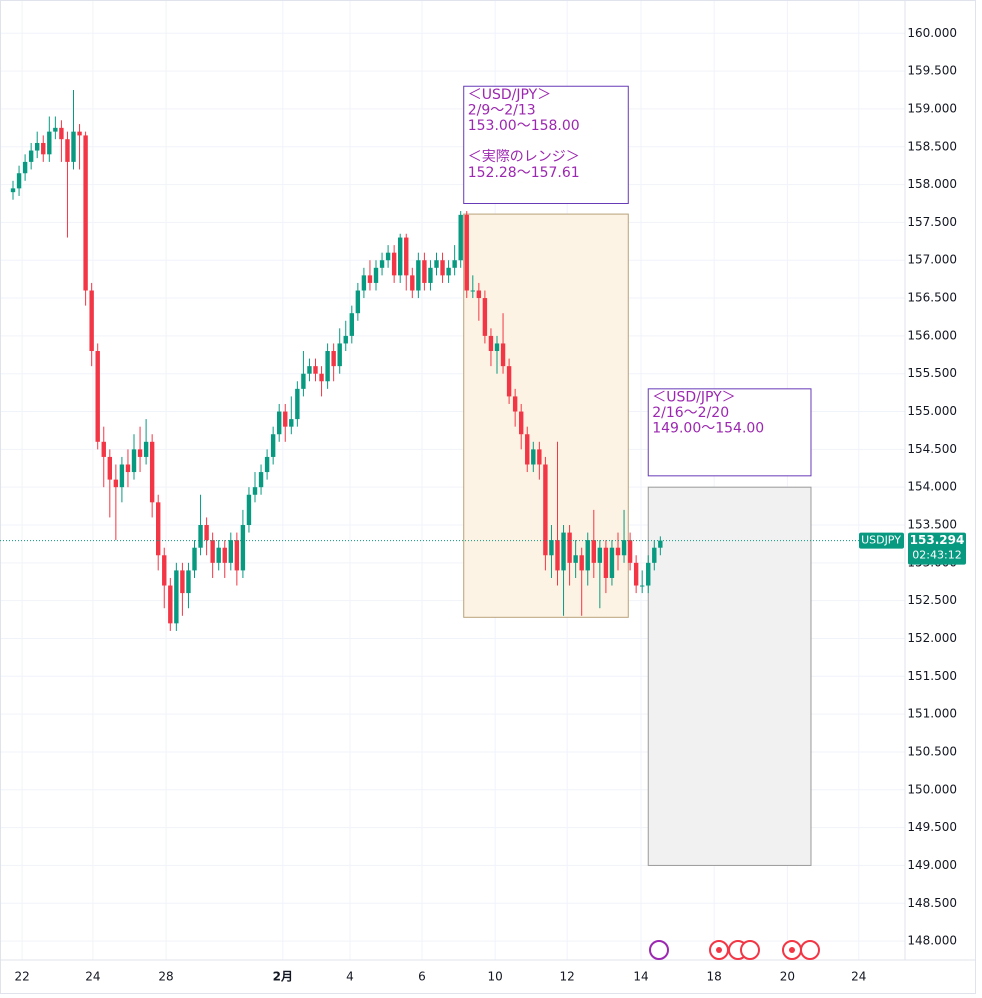  Describe the element at coordinates (524, 157) in the screenshot. I see `note-actual-title: ＜実際のレンジ＞` at that location.